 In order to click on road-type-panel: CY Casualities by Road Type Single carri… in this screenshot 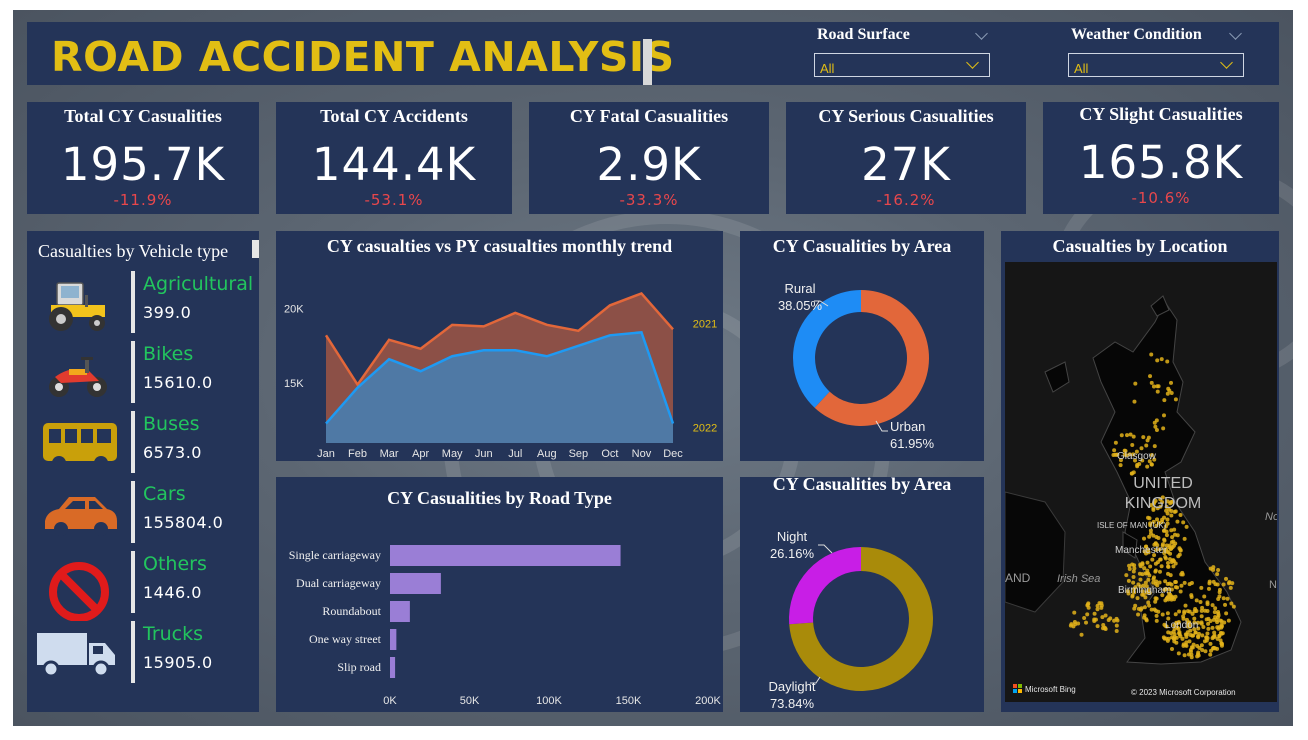, I will do `click(499, 594)`.